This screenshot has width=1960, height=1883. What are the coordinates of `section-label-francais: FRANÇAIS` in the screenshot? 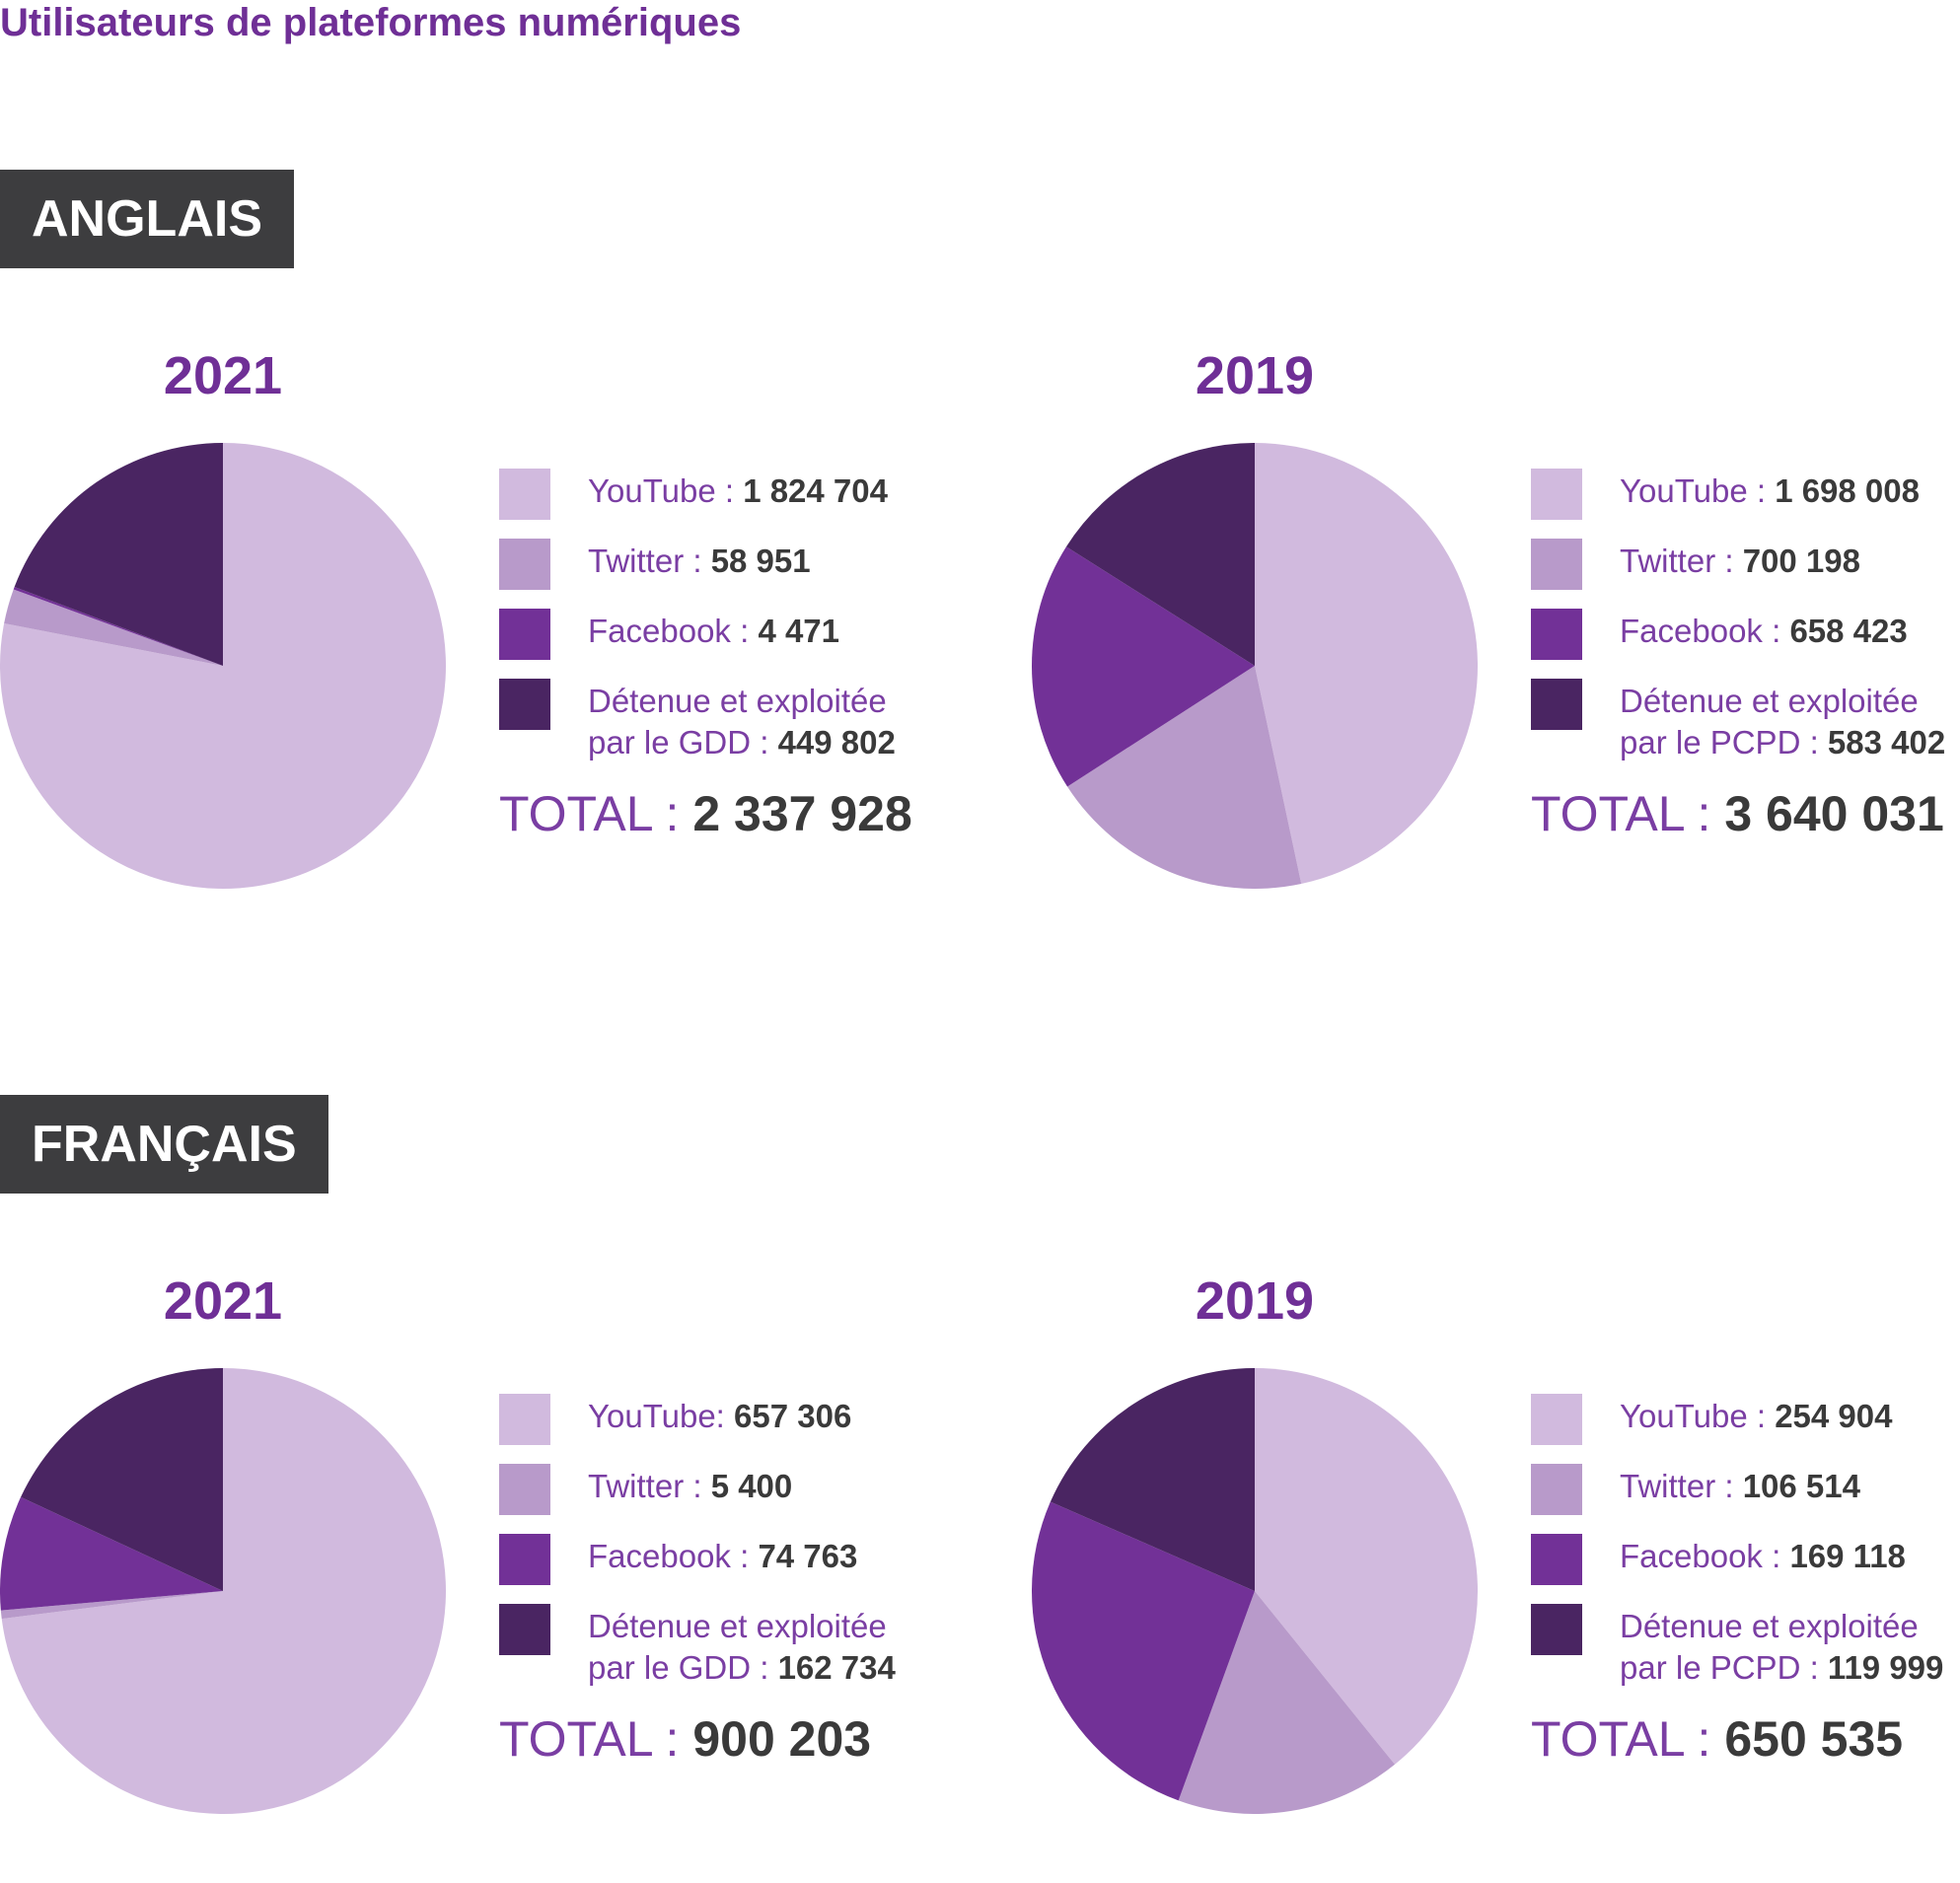 It's located at (164, 1144).